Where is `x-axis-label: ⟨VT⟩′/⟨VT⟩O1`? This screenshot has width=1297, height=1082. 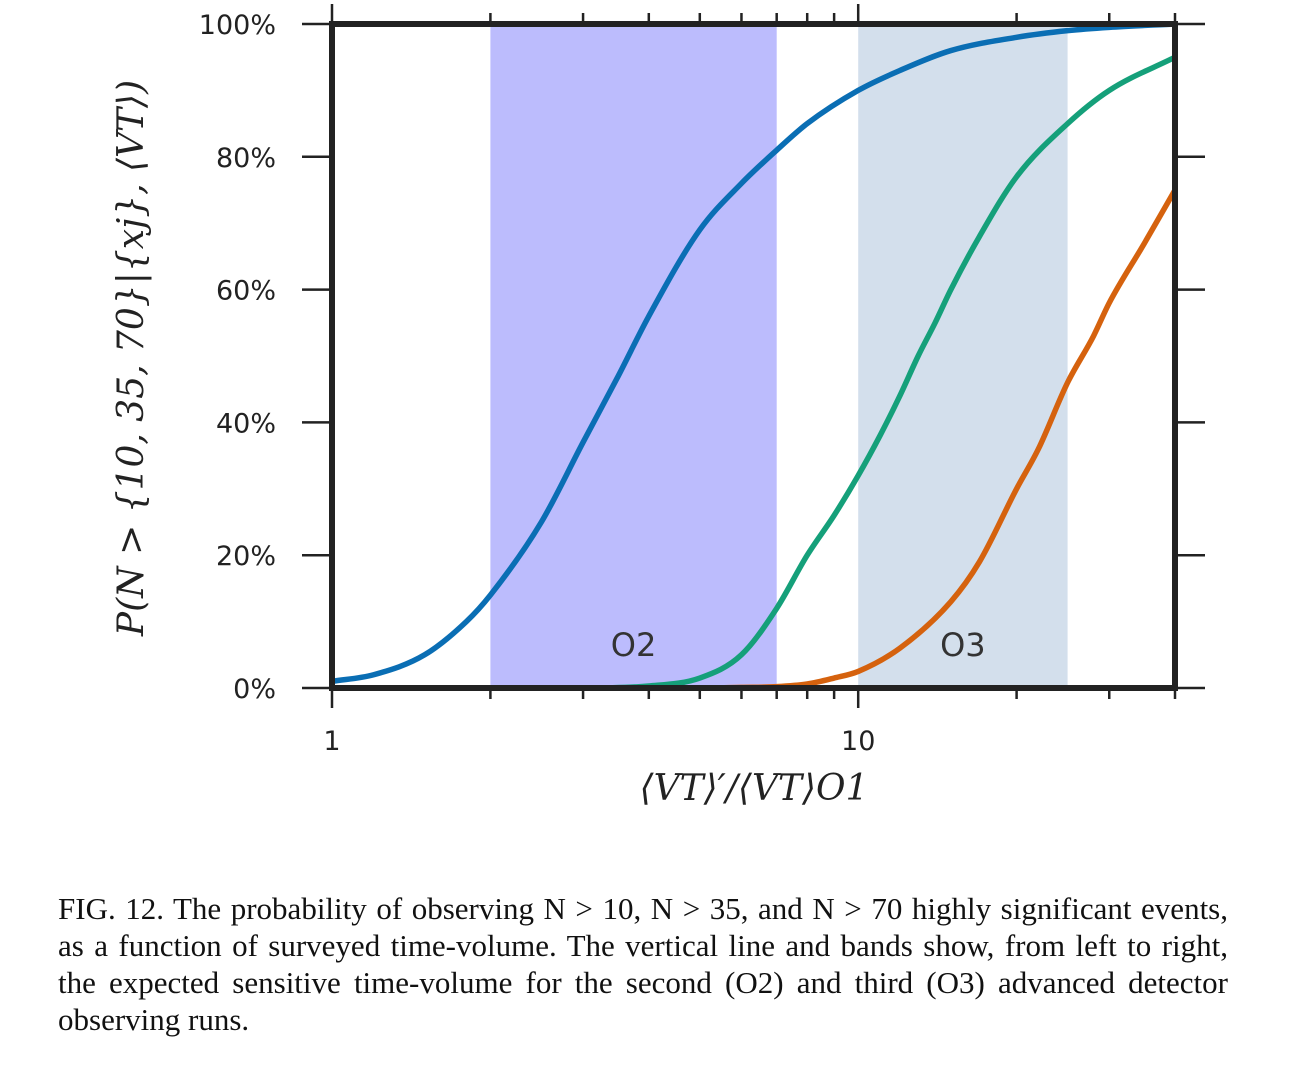
x-axis-label: ⟨VT⟩′/⟨VT⟩O1 is located at coordinates (754, 788).